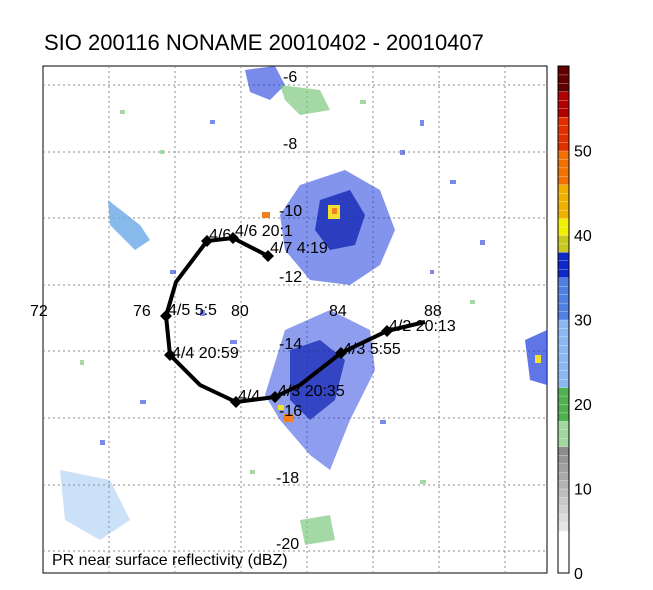 The image size is (653, 590). What do you see at coordinates (287, 478) in the screenshot?
I see `lat-label: -18` at bounding box center [287, 478].